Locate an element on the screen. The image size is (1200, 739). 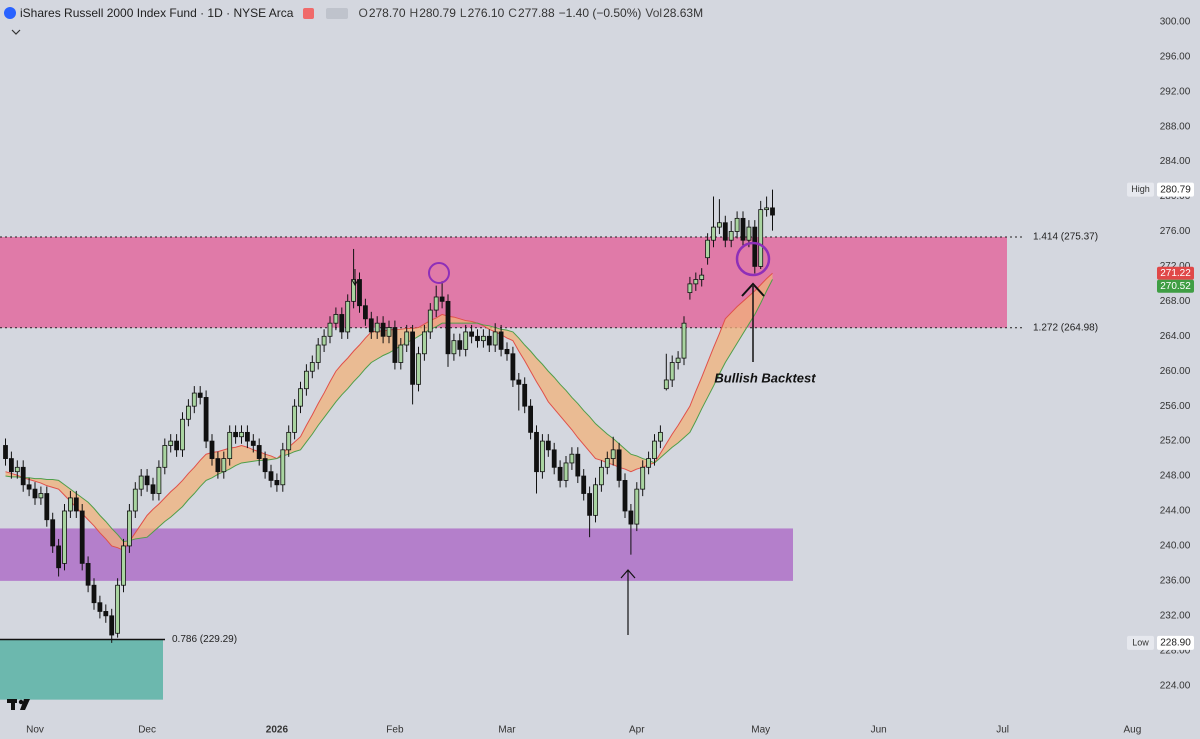
ohlc-key: C is located at coordinates (512, 13).